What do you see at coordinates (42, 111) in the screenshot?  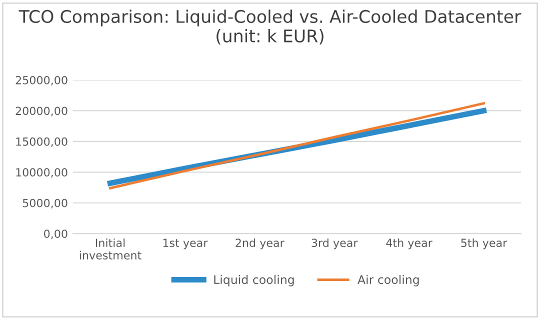 I see `y-tick-label: 20000,00` at bounding box center [42, 111].